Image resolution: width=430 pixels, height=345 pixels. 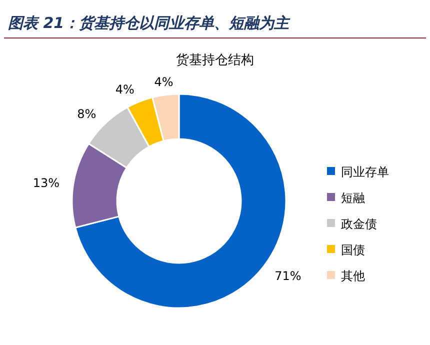 I want to click on data-label: 71%, so click(x=288, y=276).